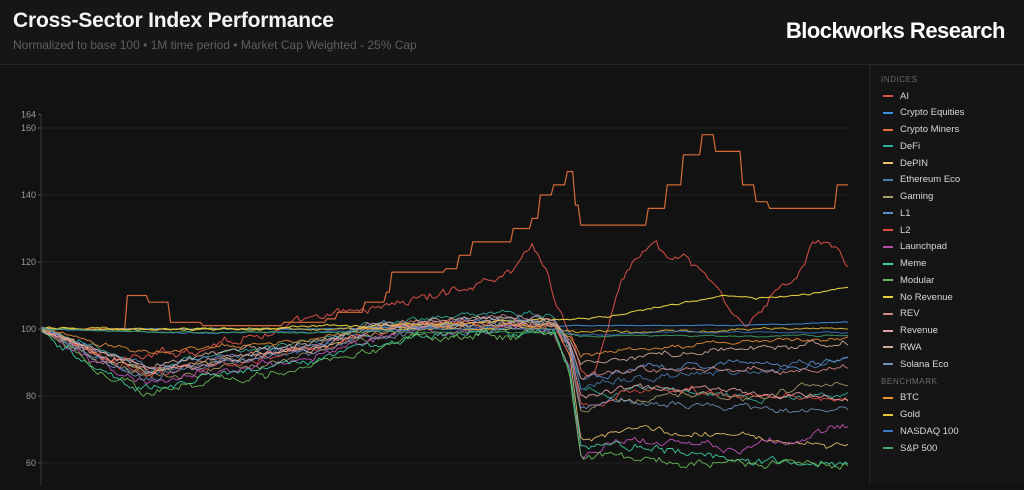 The width and height of the screenshot is (1024, 490). What do you see at coordinates (926, 297) in the screenshot?
I see `legend-label: No Revenue` at bounding box center [926, 297].